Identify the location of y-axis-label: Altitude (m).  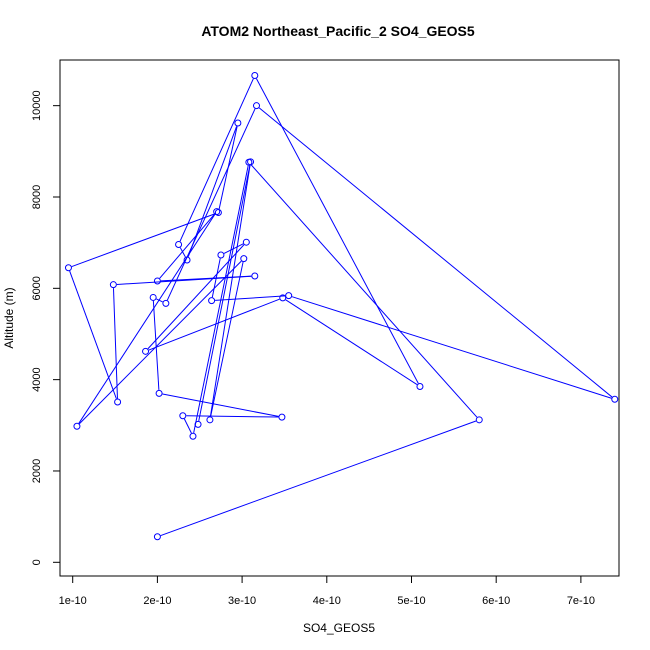
(9, 317).